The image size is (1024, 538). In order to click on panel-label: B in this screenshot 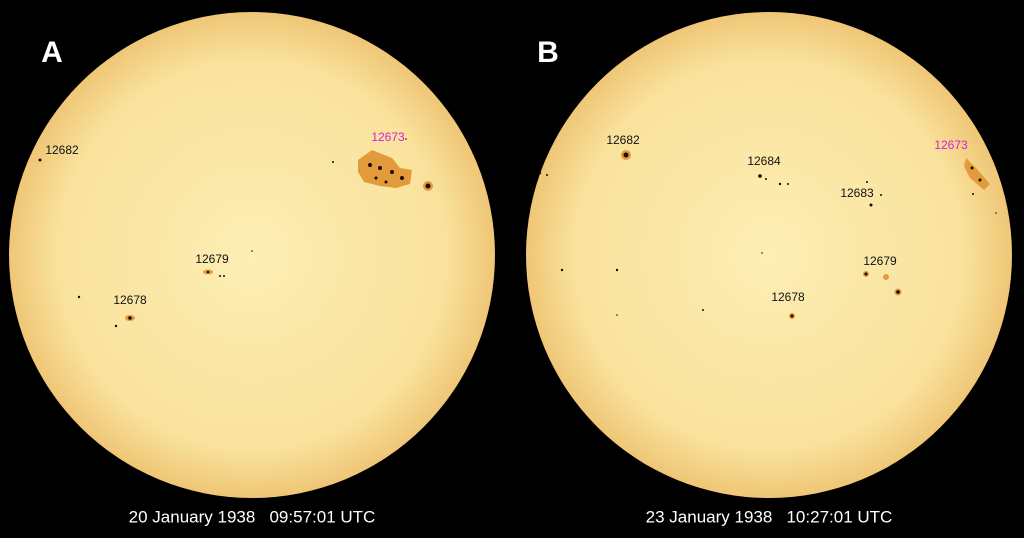, I will do `click(548, 52)`.